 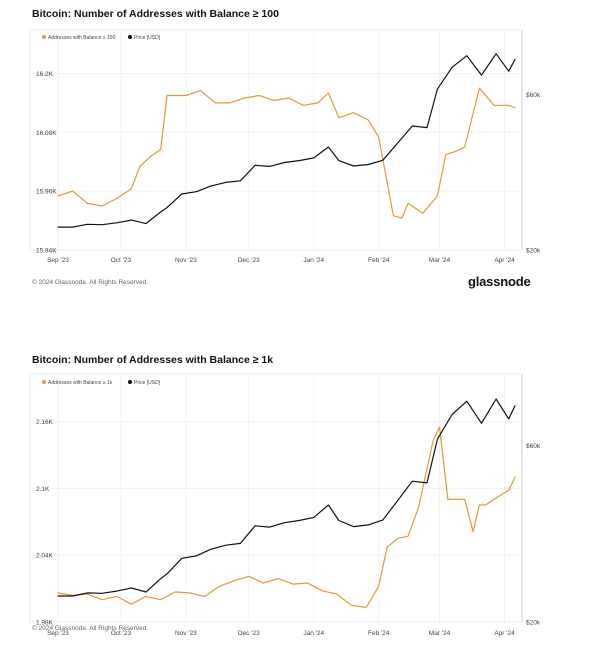 I want to click on y-left-tick-label: 16.2K, so click(x=45, y=74).